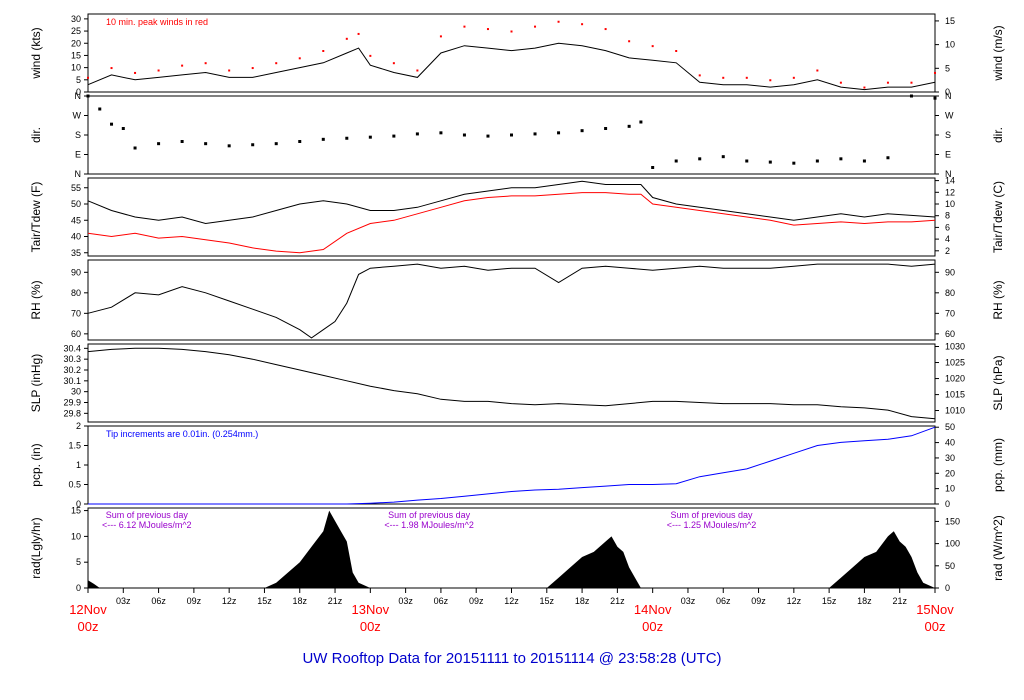 The height and width of the screenshot is (700, 1024). I want to click on y-tick-label-left: 30.1, so click(72, 381).